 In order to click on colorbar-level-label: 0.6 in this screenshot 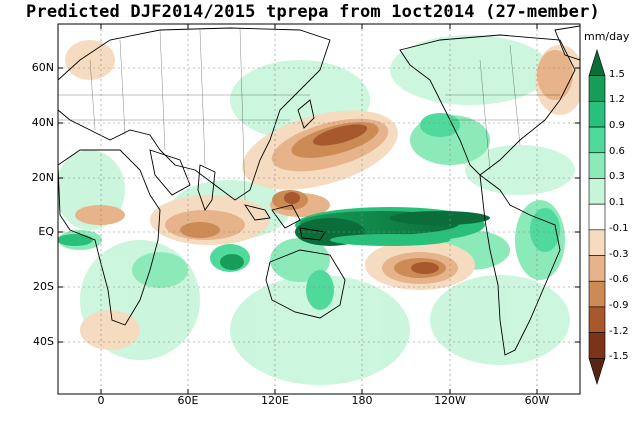, I will do `click(617, 151)`.